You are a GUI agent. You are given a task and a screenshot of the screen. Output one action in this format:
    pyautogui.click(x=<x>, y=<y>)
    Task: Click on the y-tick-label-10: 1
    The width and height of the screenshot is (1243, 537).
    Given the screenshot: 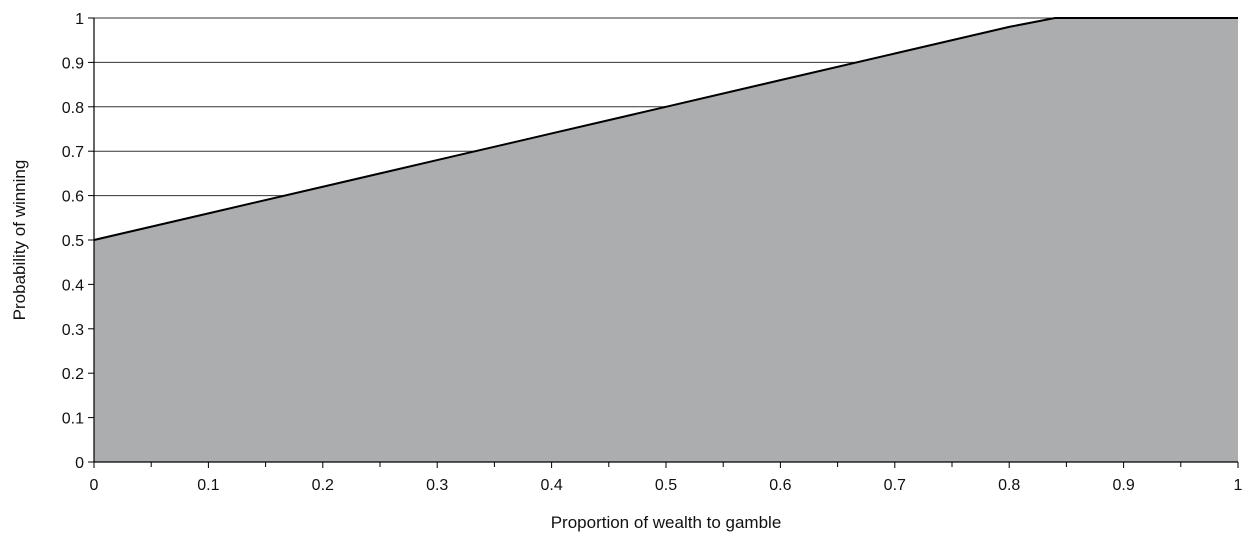 What is the action you would take?
    pyautogui.click(x=79, y=19)
    